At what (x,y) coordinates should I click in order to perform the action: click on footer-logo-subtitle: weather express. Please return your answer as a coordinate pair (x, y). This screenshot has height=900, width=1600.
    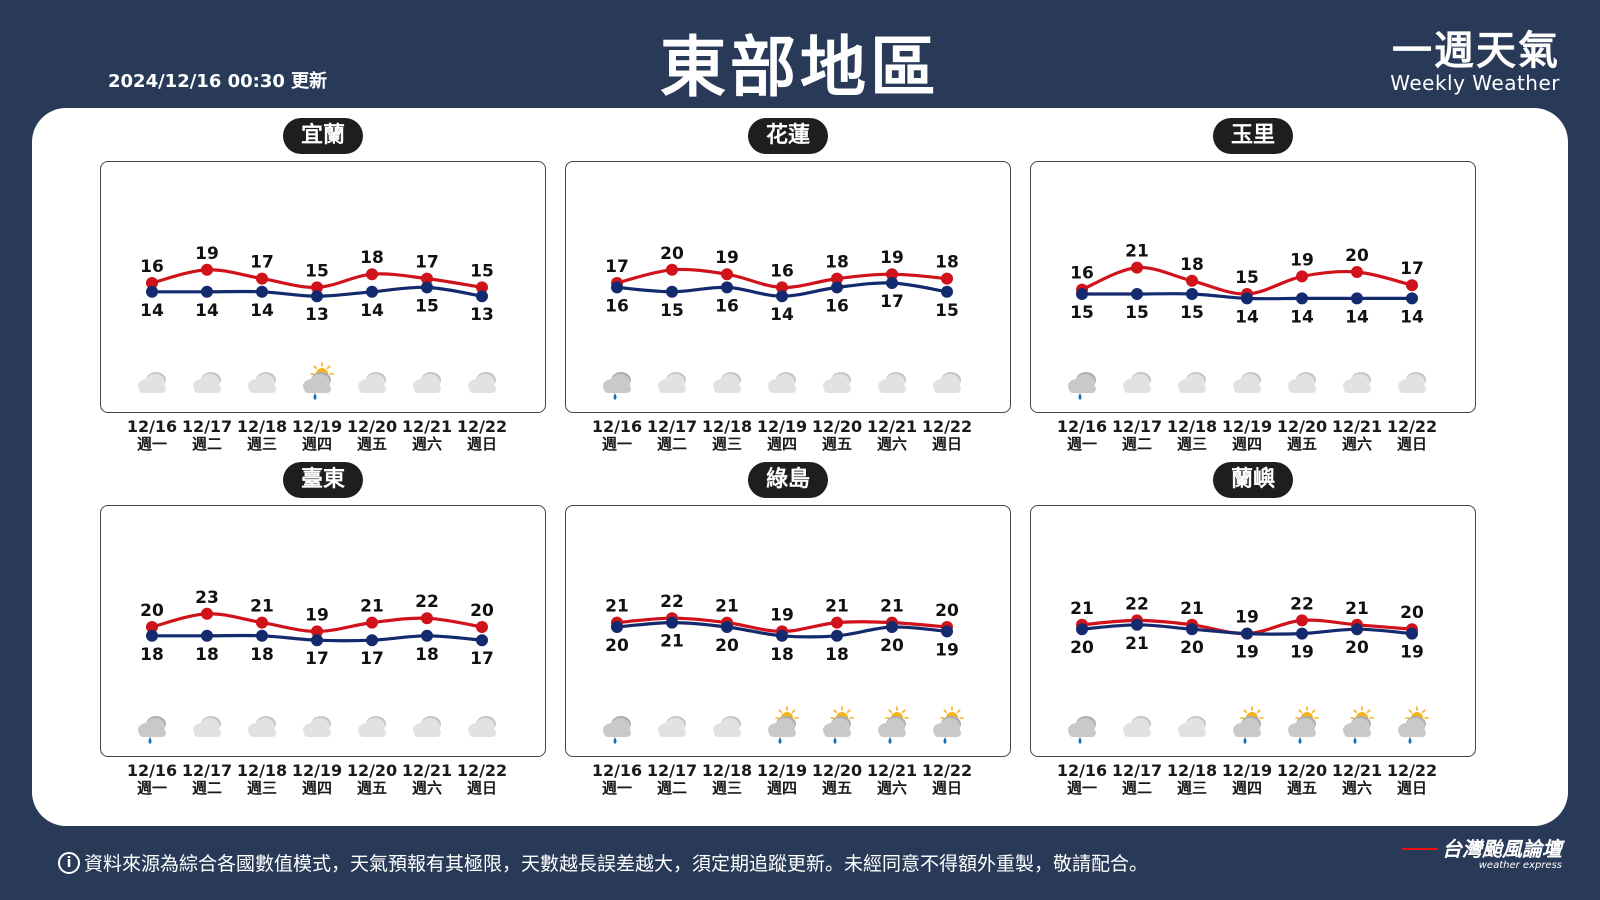
    Looking at the image, I should click on (1520, 865).